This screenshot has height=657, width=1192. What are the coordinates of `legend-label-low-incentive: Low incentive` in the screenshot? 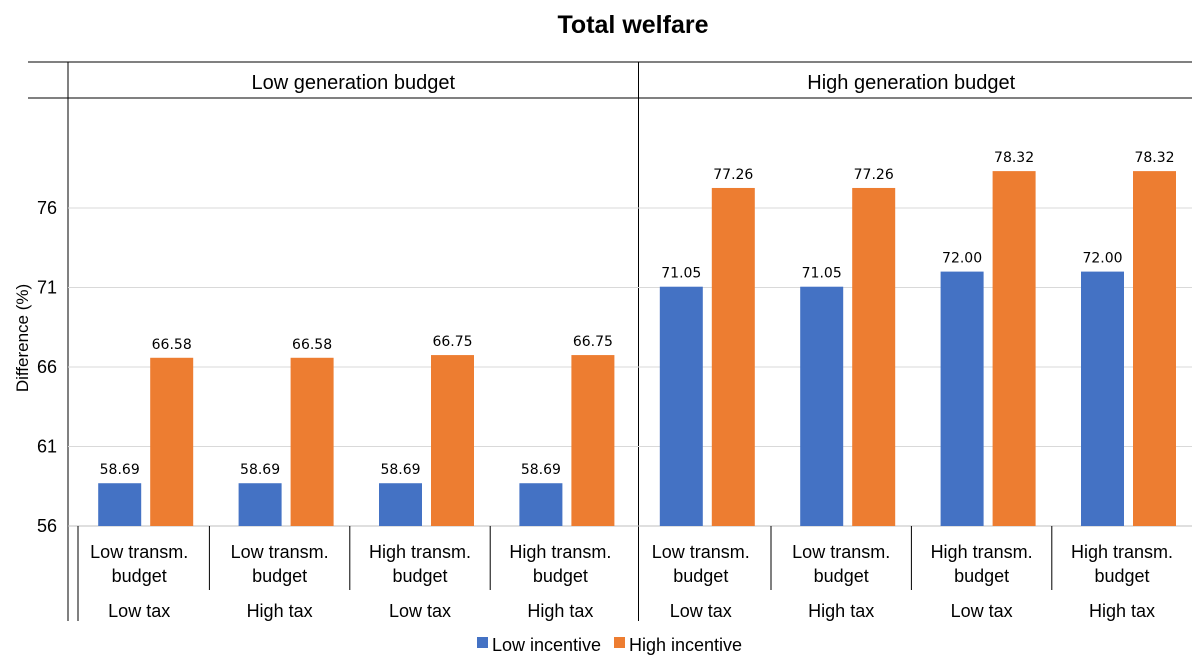 It's located at (546, 645).